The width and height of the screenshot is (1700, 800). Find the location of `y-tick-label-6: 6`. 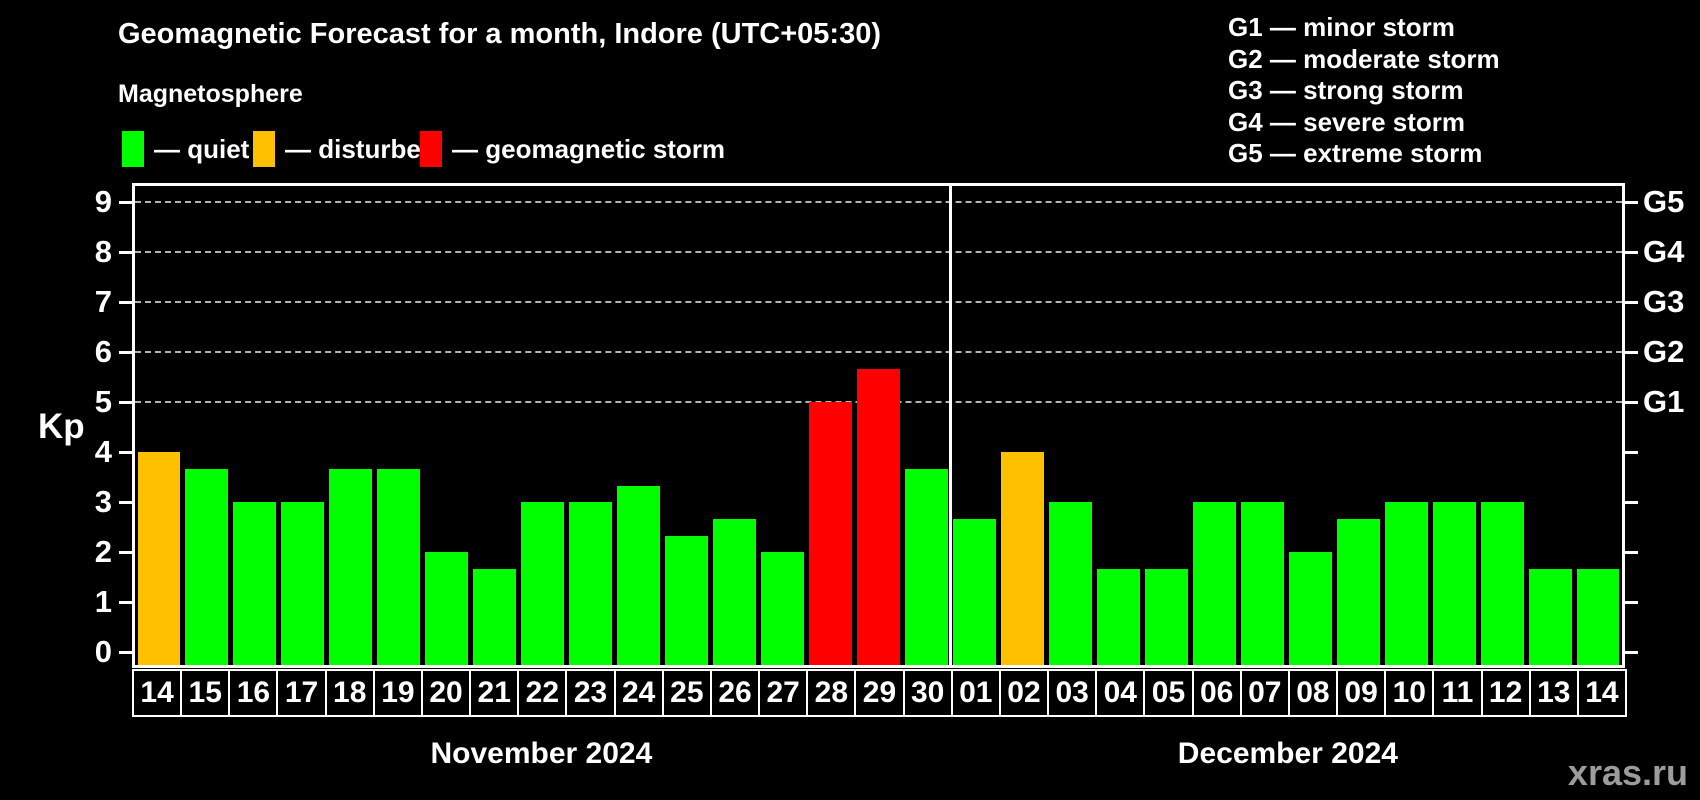

y-tick-label-6: 6 is located at coordinates (103, 351).